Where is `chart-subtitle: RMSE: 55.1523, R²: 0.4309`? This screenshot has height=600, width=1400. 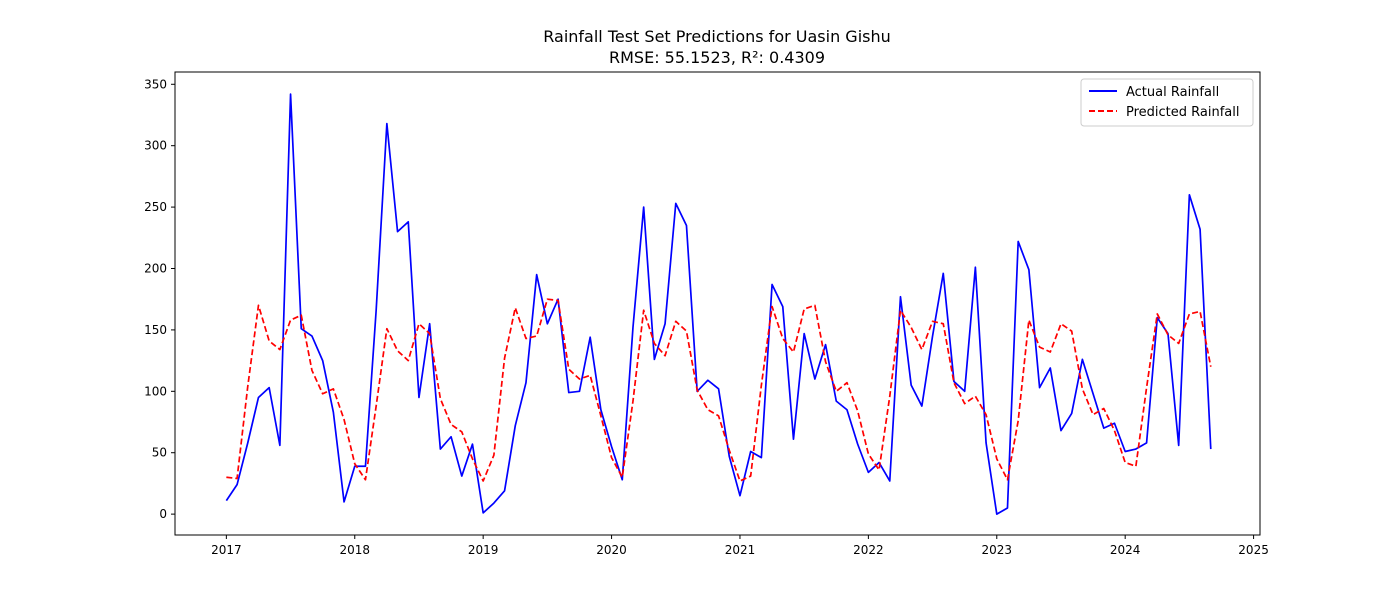
chart-subtitle: RMSE: 55.1523, R²: 0.4309 is located at coordinates (717, 57).